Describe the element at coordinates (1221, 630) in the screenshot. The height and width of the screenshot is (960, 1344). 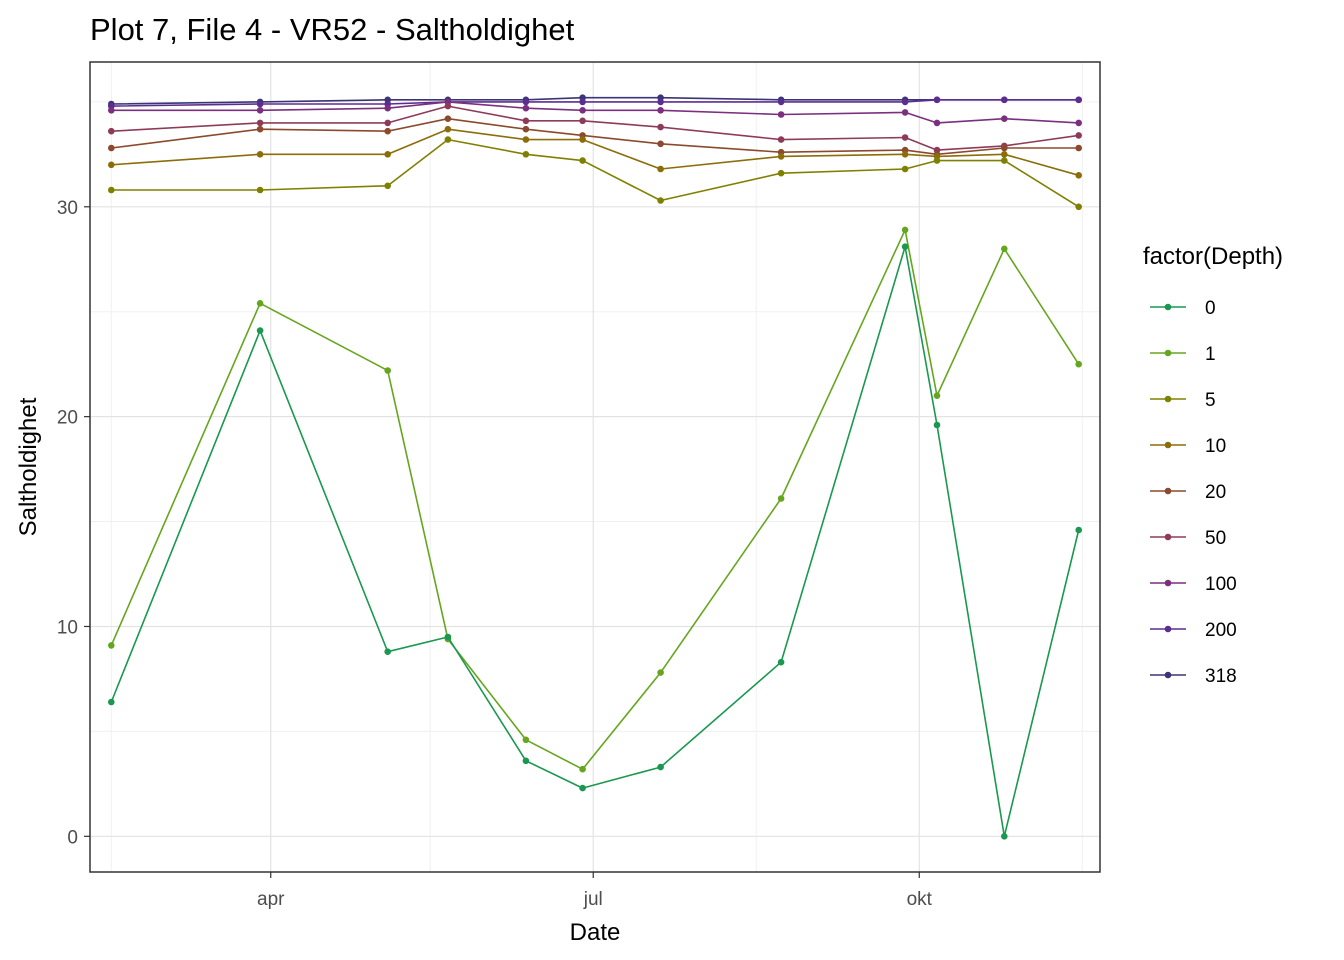
I see `legend-label: 200` at that location.